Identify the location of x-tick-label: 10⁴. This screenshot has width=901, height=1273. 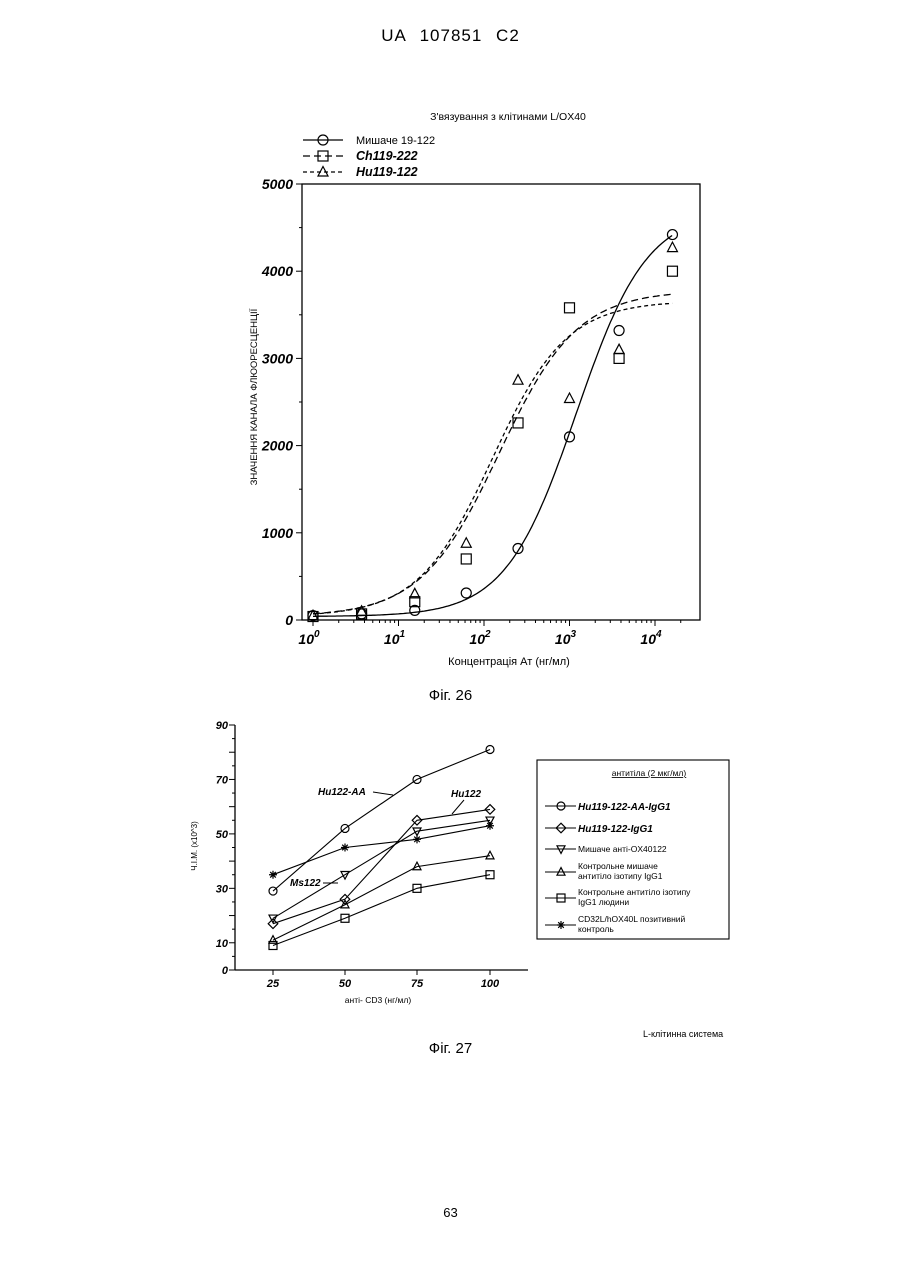
(651, 638).